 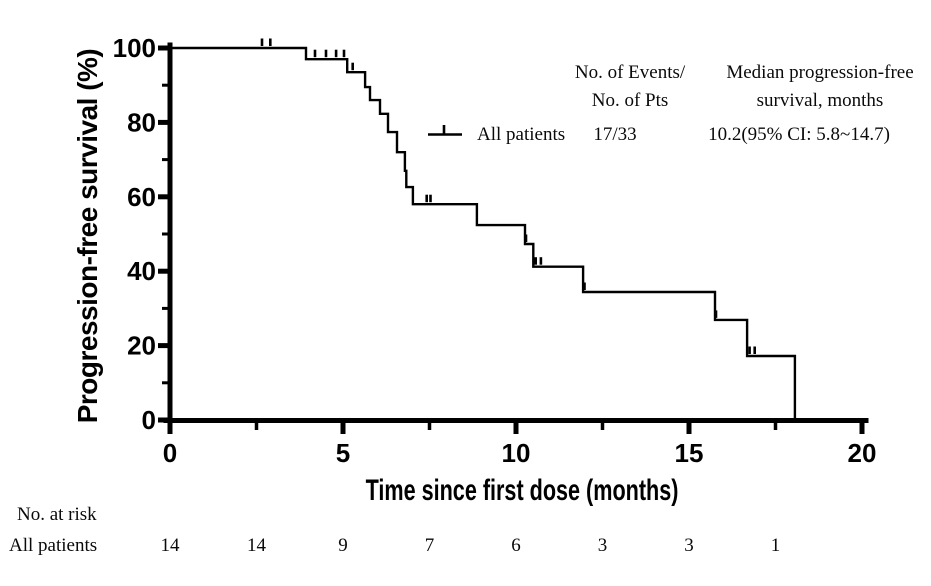 What do you see at coordinates (343, 453) in the screenshot?
I see `x-tick-label: 5` at bounding box center [343, 453].